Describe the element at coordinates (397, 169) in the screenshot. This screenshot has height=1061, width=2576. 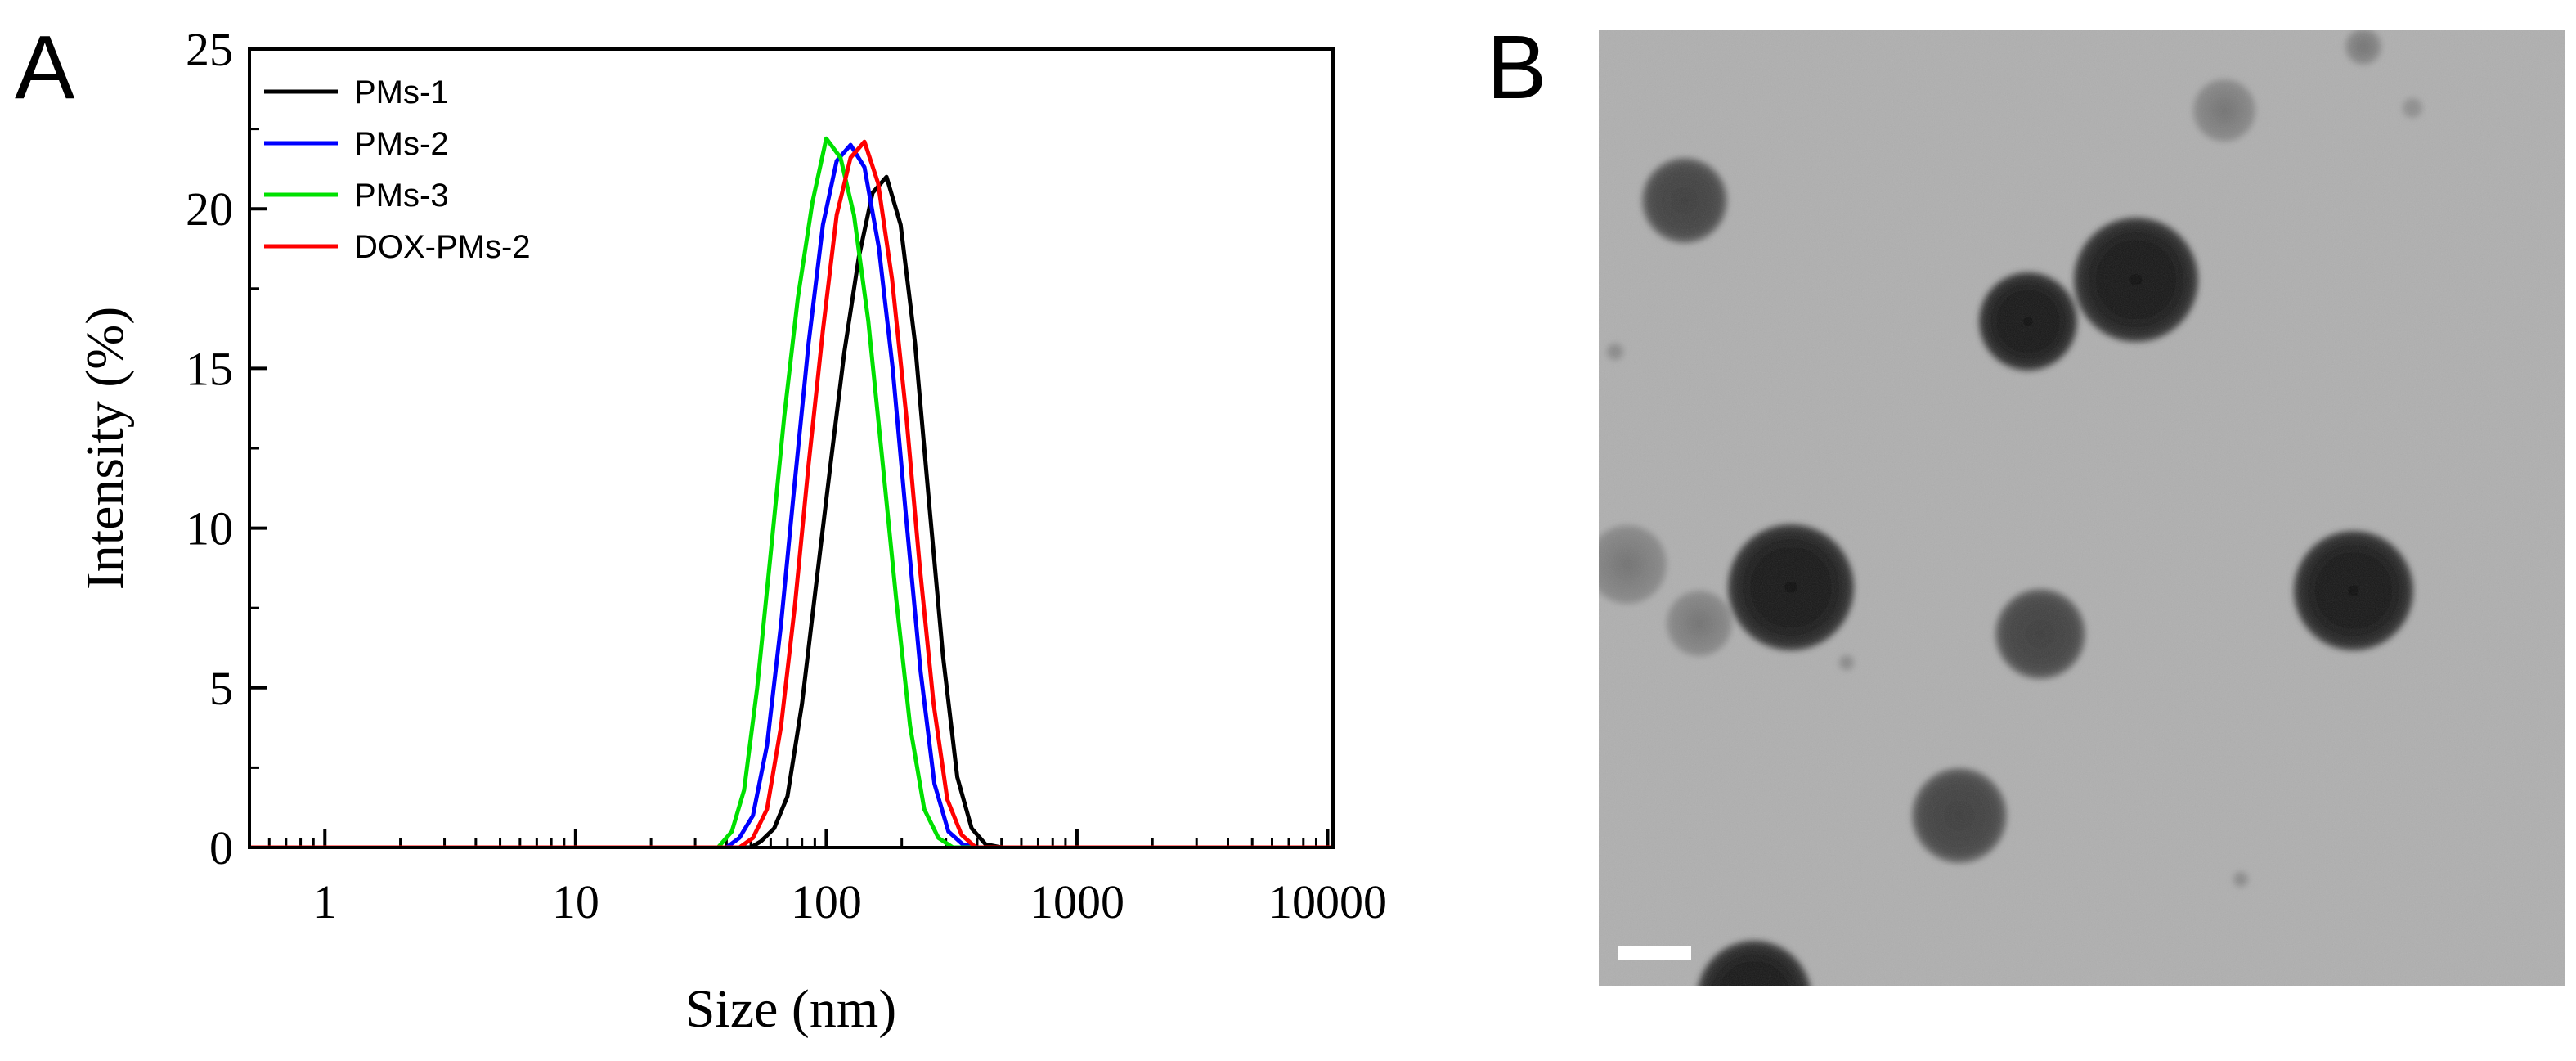
I see `legend: PMs-1 PMs-2 PMs-3 DOX-PMs-2` at that location.